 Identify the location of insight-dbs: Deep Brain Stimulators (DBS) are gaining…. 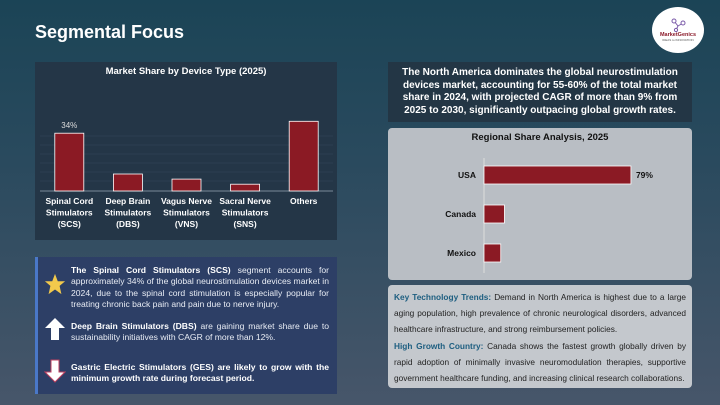
(200, 332).